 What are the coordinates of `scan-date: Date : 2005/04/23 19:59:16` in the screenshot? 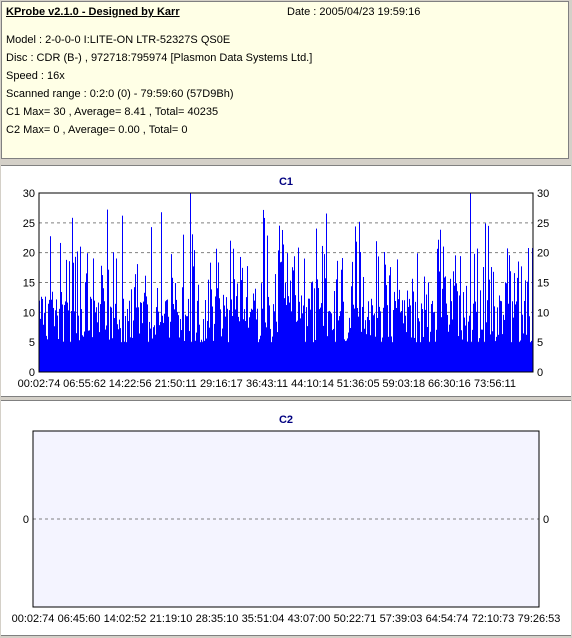 It's located at (354, 12).